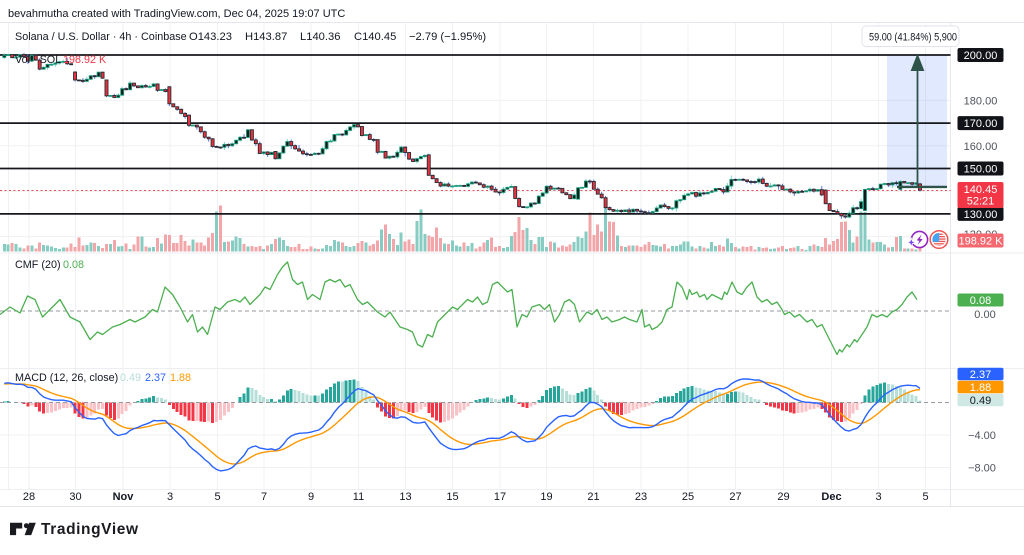 This screenshot has height=555, width=1024. What do you see at coordinates (447, 37) in the screenshot?
I see `svg-text: −2.79 (−1.95%)` at bounding box center [447, 37].